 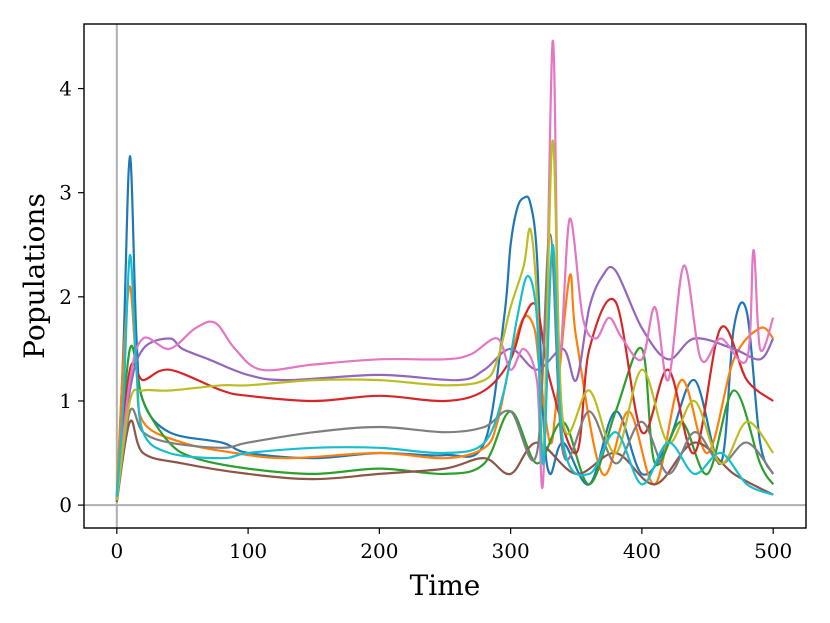 What do you see at coordinates (451, 545) in the screenshot?
I see `x-axis-ticks: 0 100 200 300 400 500` at bounding box center [451, 545].